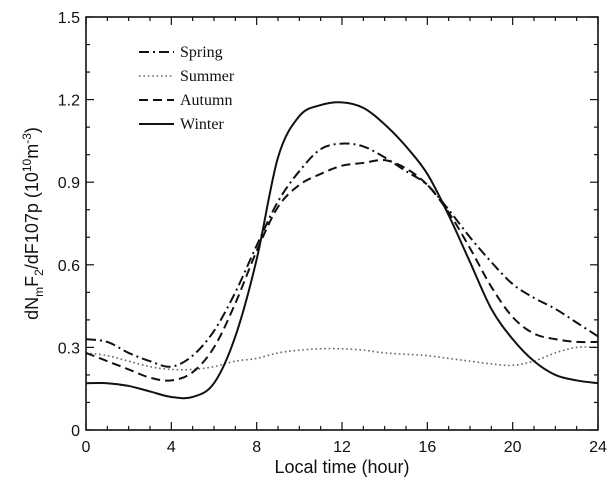  I want to click on x-tick-label: 16, so click(427, 447).